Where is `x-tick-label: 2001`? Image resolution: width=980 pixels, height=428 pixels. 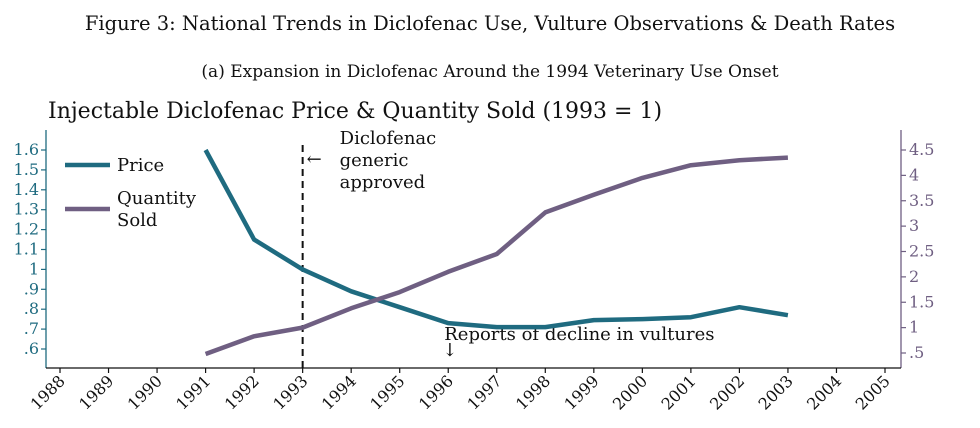
x-tick-label: 2001 is located at coordinates (678, 392).